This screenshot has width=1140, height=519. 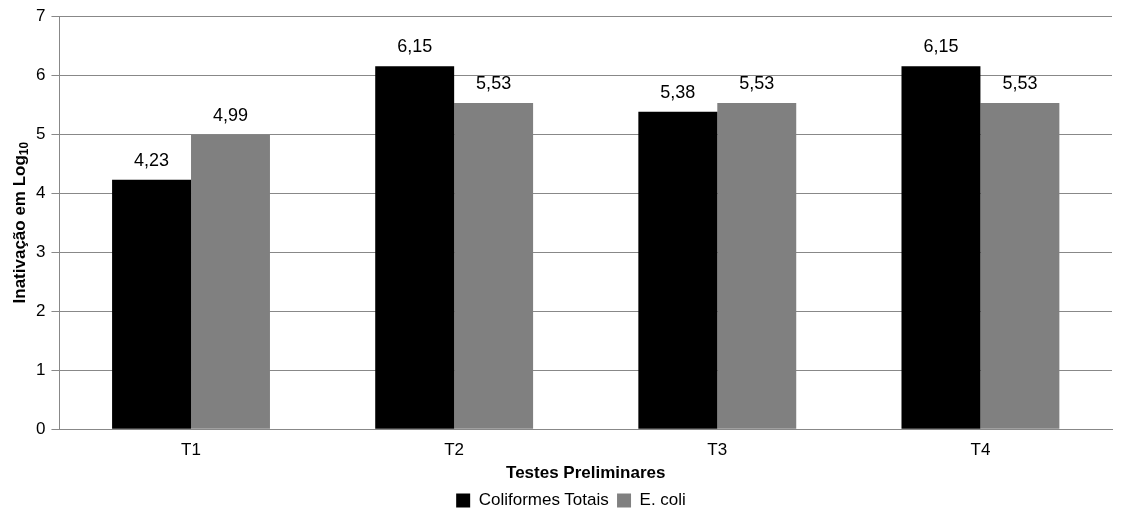 I want to click on y-tick-label: 2, so click(x=40, y=310).